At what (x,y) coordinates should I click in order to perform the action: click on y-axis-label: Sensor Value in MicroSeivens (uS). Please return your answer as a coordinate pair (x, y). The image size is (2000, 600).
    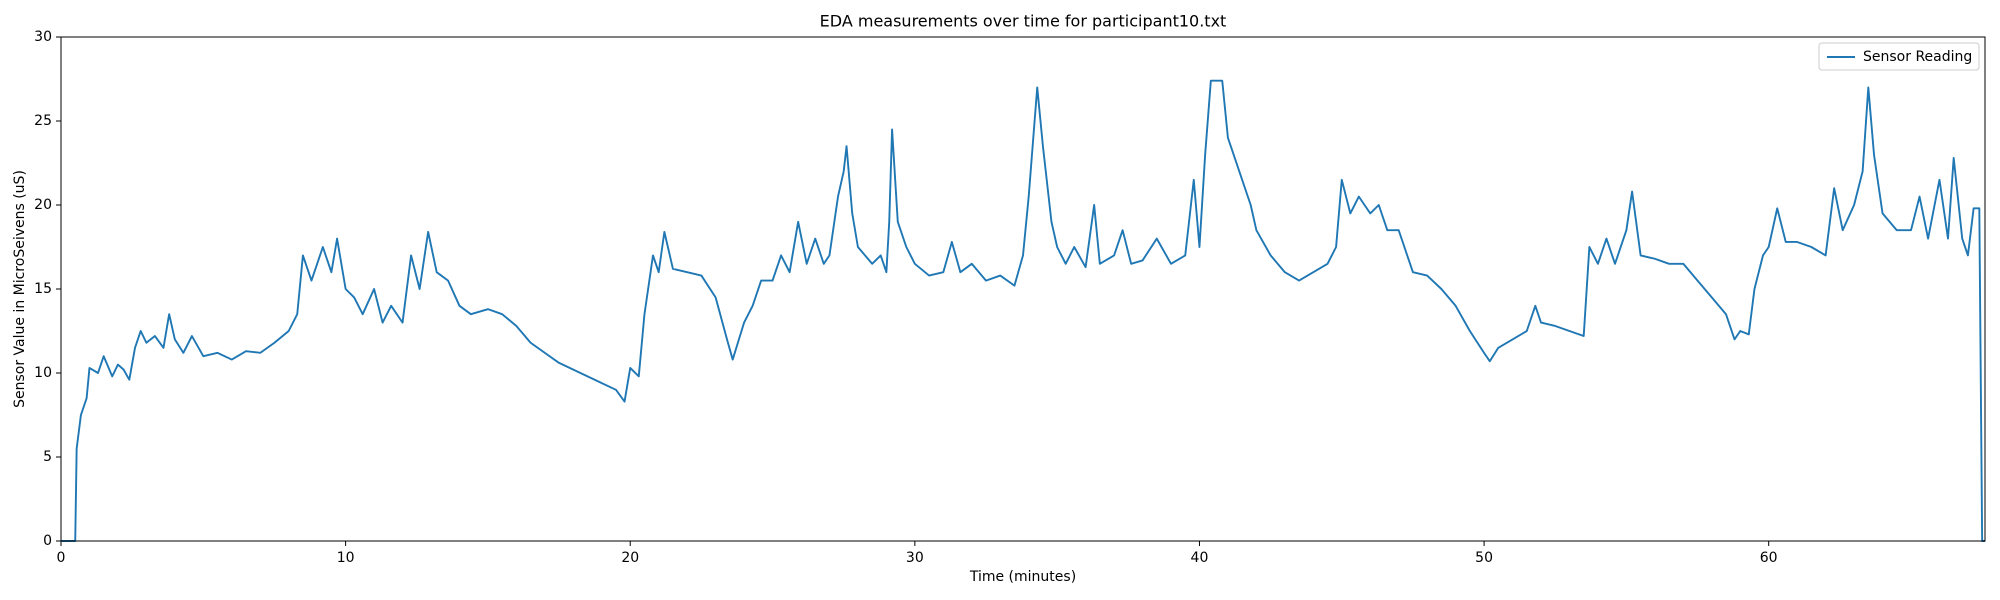
    Looking at the image, I should click on (20, 289).